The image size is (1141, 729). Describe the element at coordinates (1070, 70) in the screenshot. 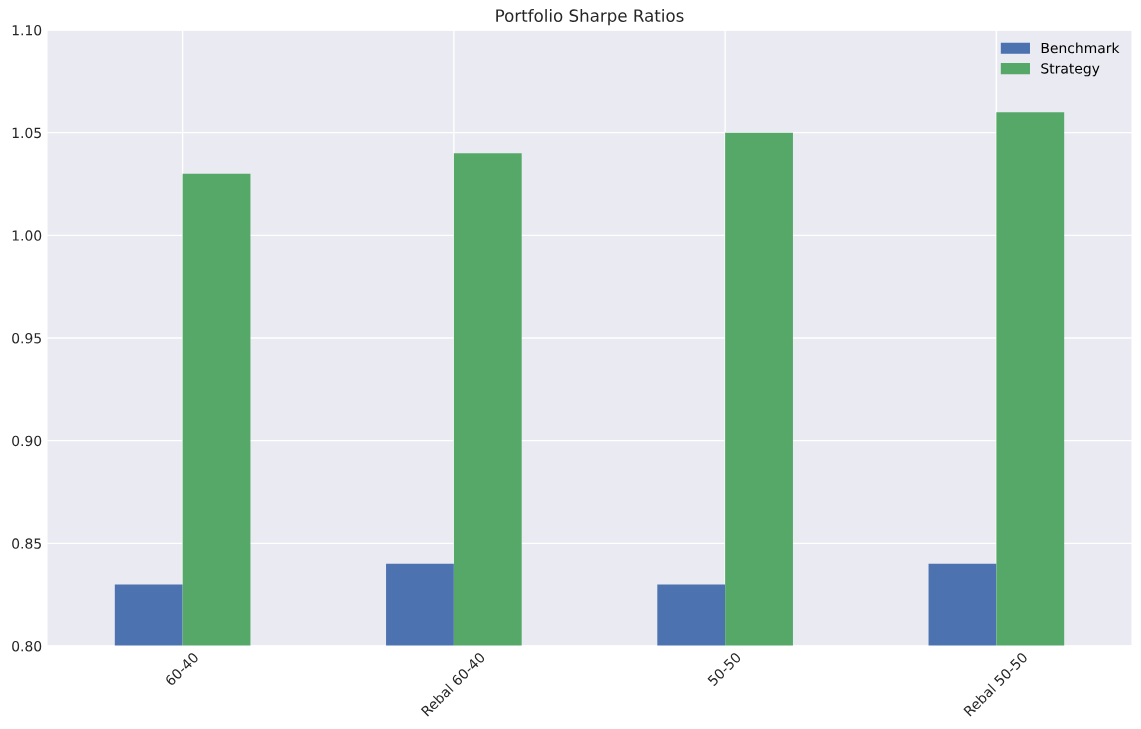

I see `legend-label: Strategy` at that location.